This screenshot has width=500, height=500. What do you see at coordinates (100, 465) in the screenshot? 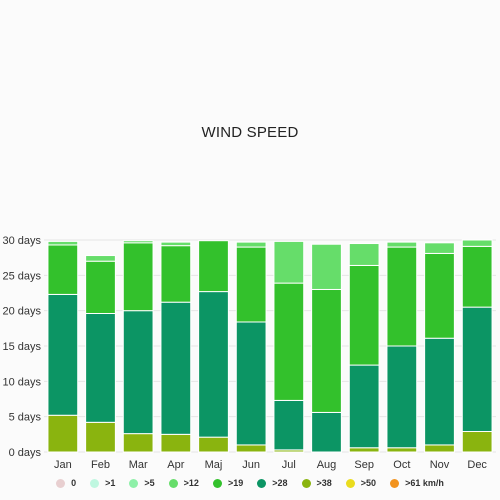
I see `x-tick-label: Feb` at bounding box center [100, 465].